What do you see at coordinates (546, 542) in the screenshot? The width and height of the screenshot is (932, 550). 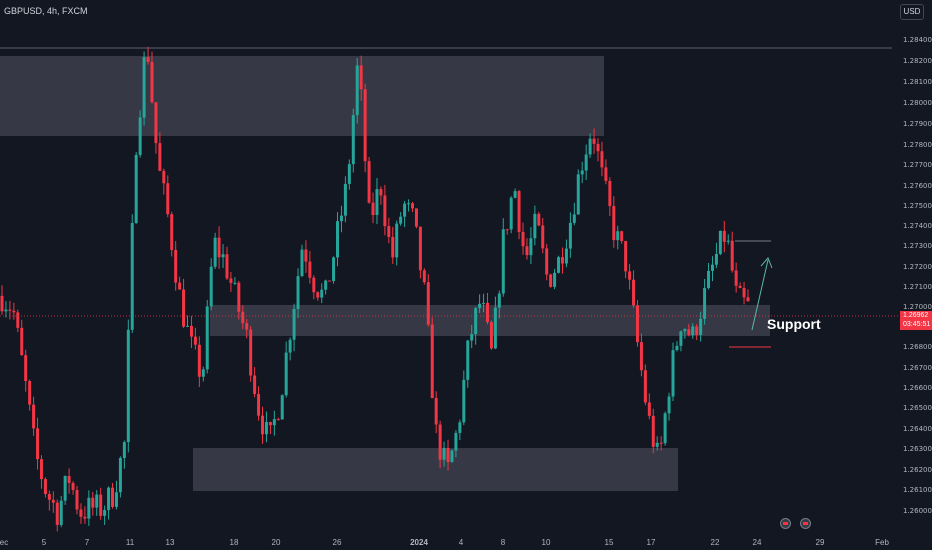 I see `x-tick-label: 10` at bounding box center [546, 542].